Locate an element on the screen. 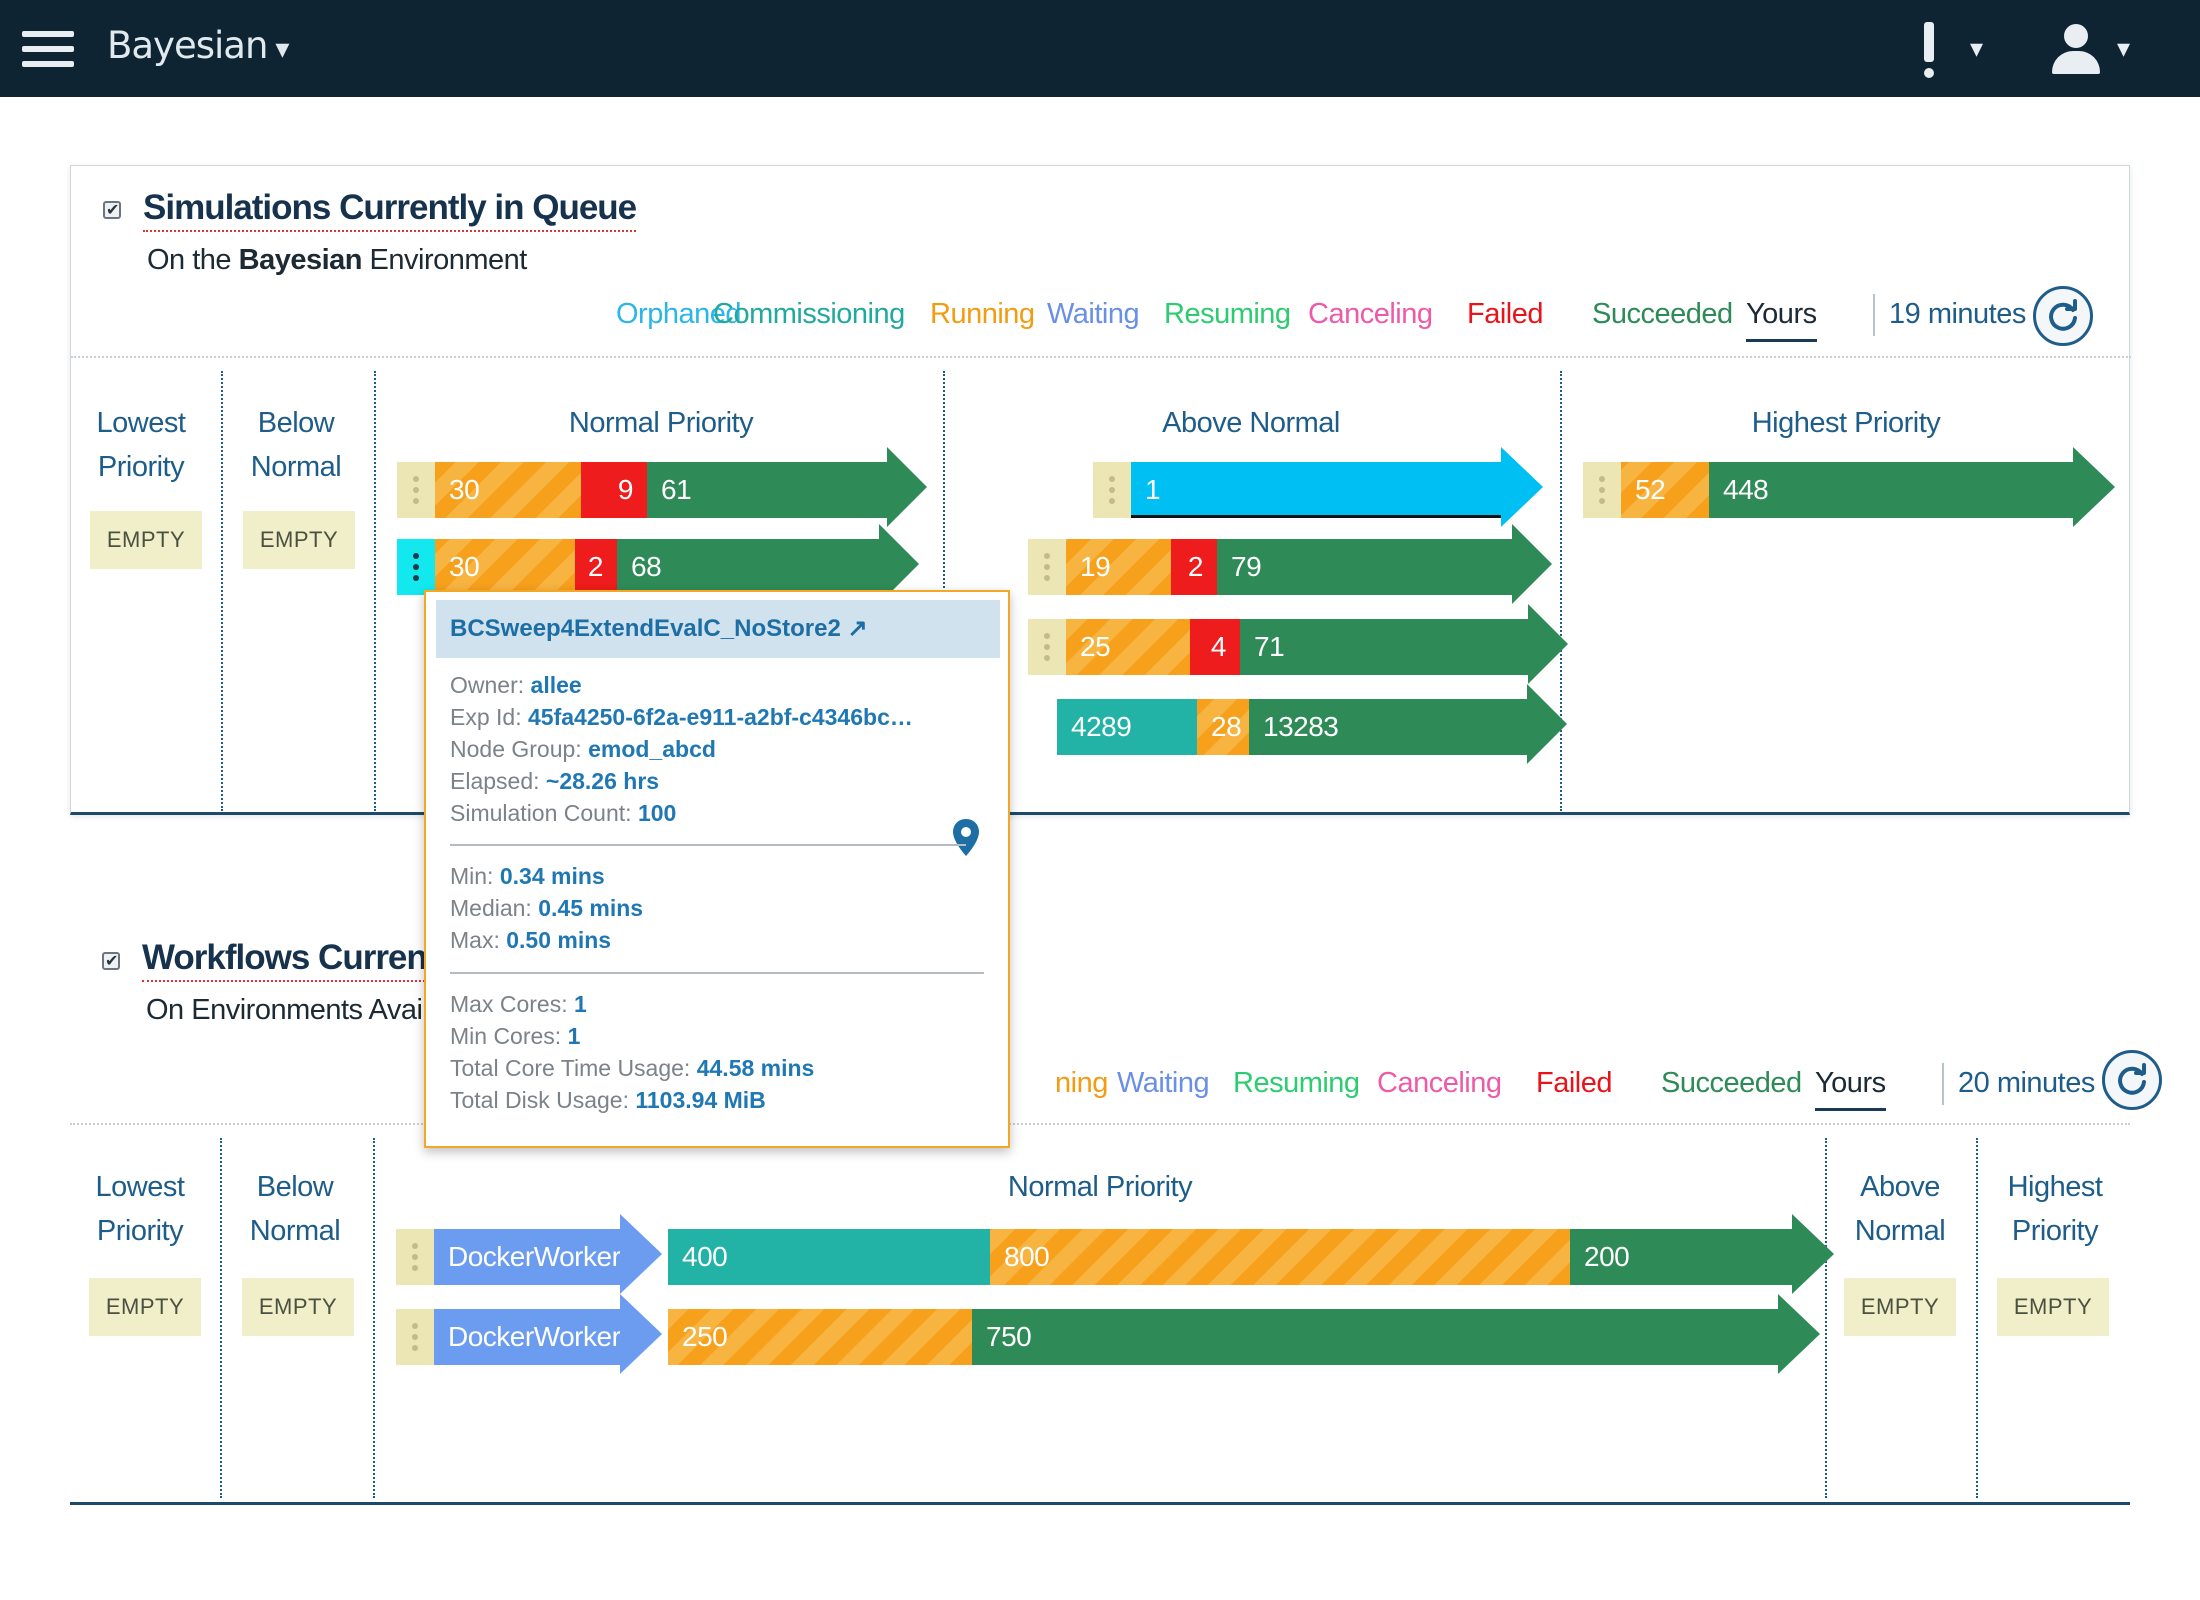 The image size is (2200, 1600). succeeded-segment: 71 is located at coordinates (1384, 647).